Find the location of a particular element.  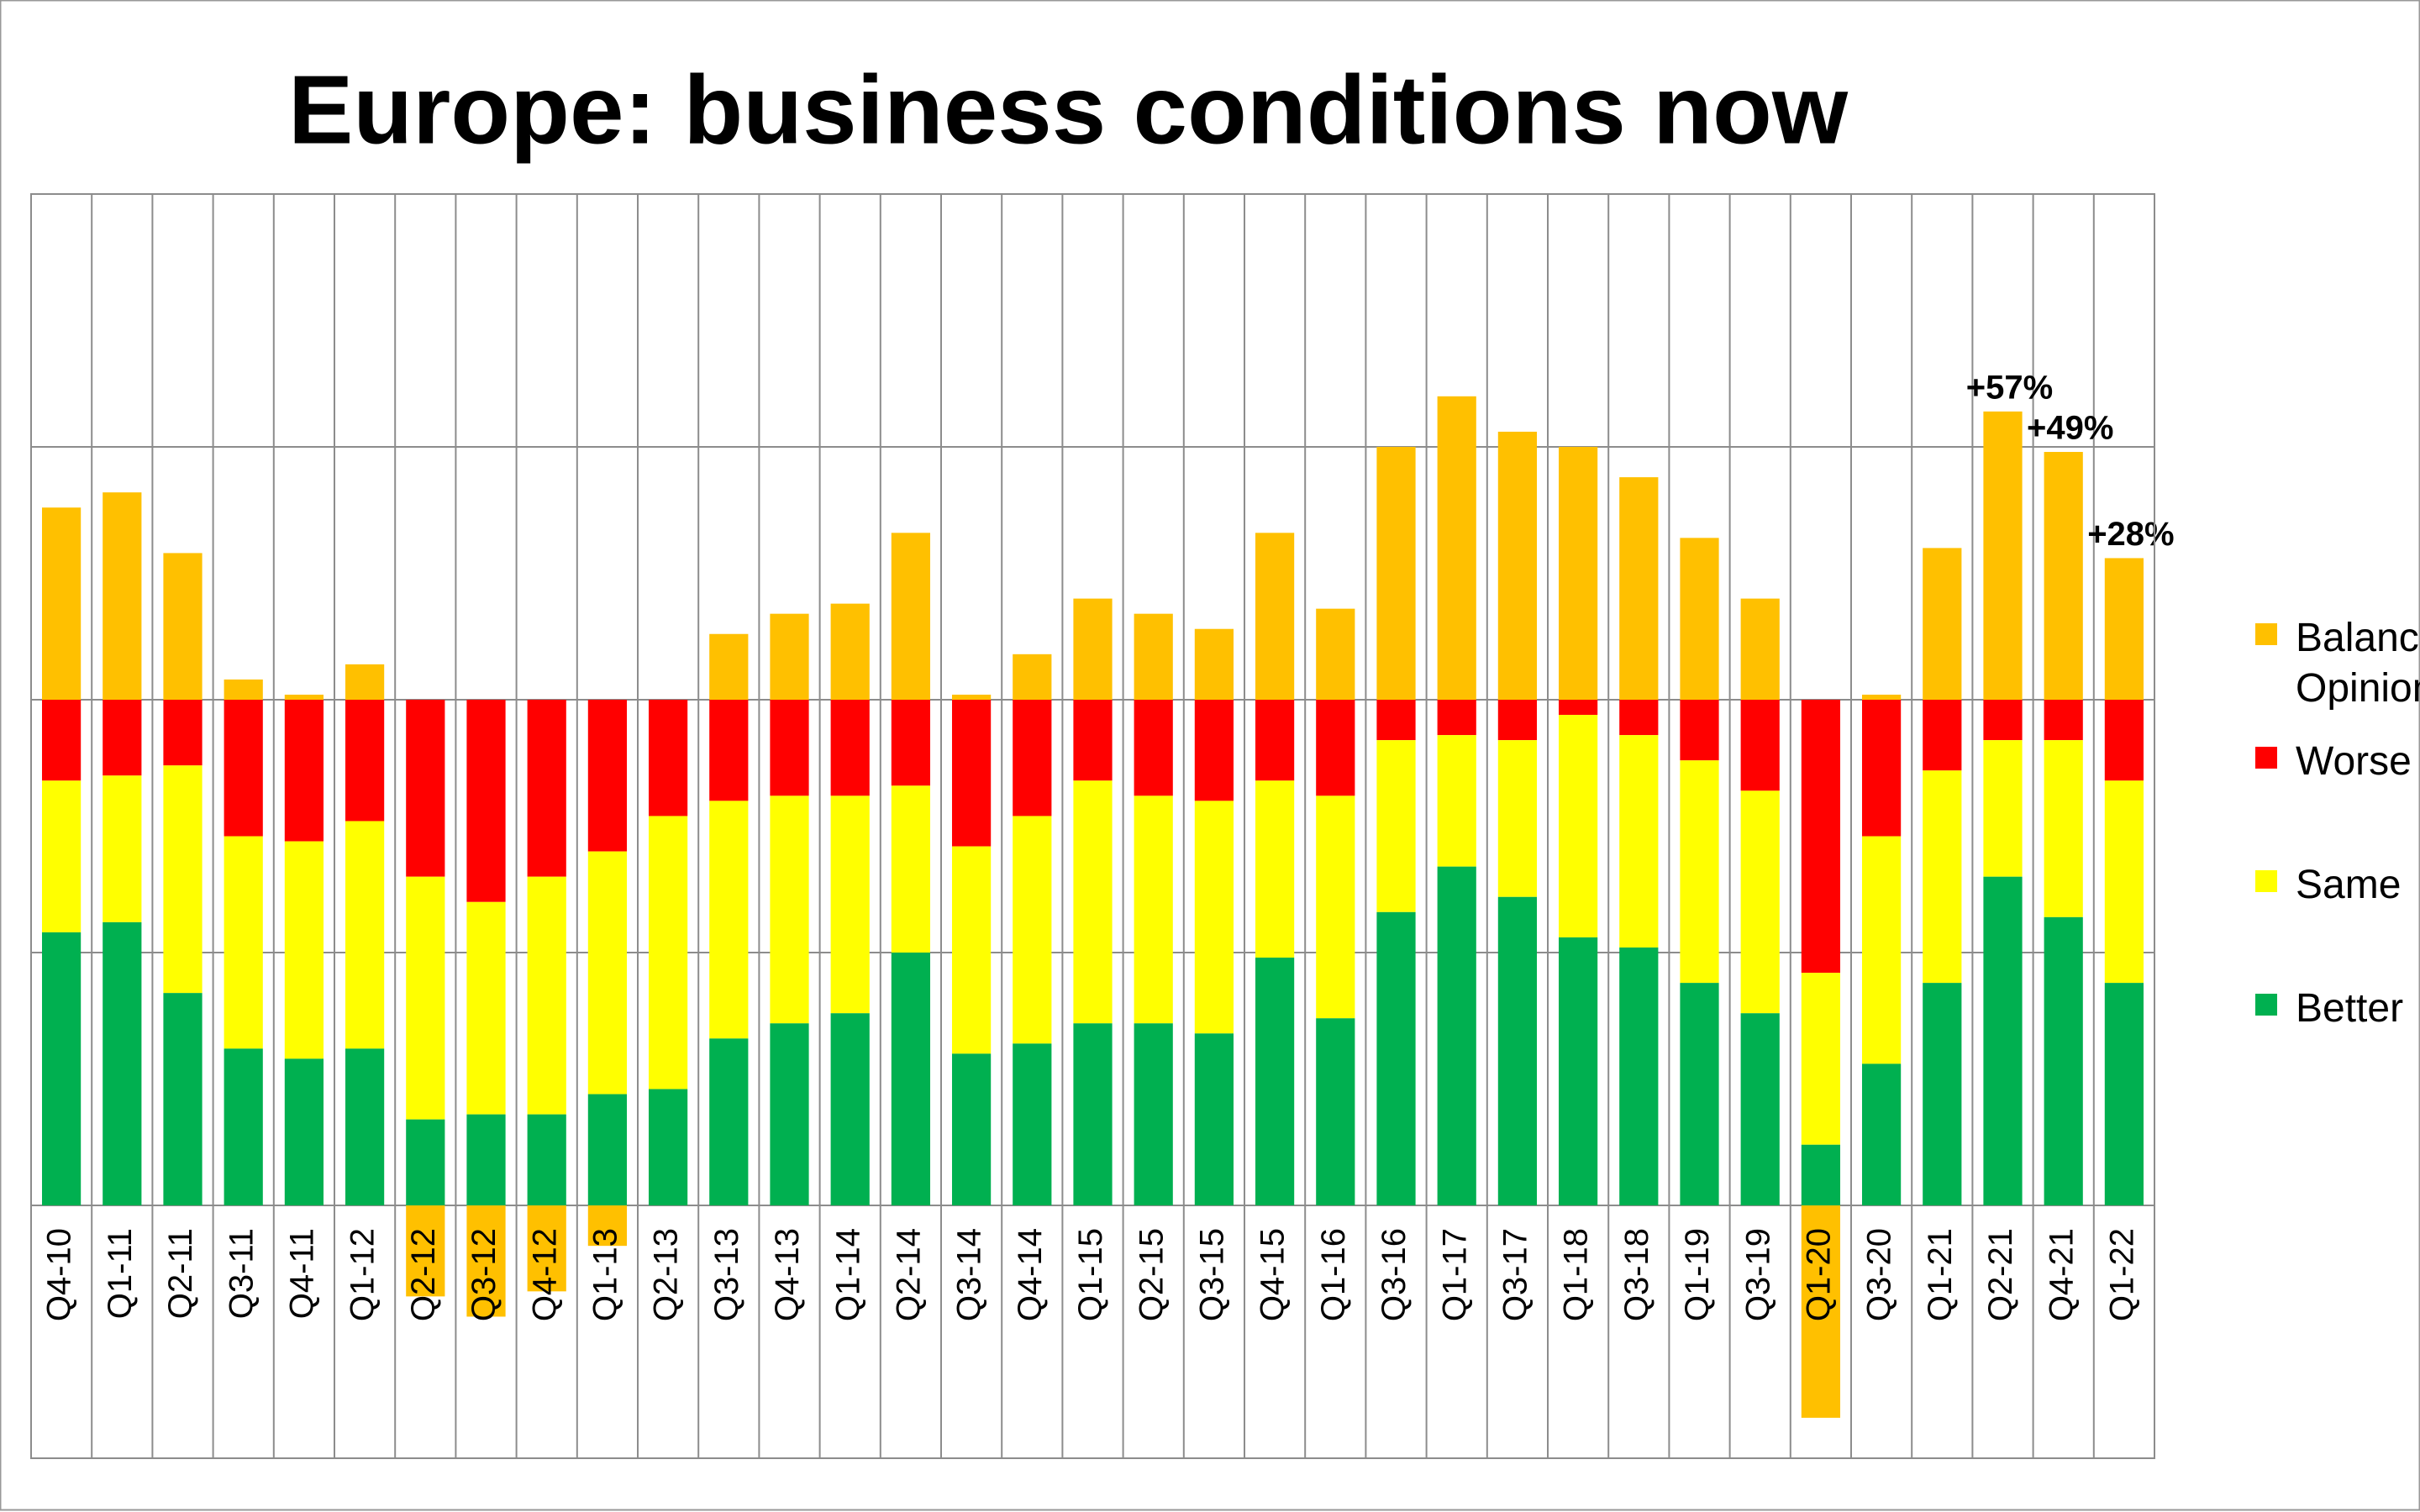

legend-label: Same is located at coordinates (2349, 885).